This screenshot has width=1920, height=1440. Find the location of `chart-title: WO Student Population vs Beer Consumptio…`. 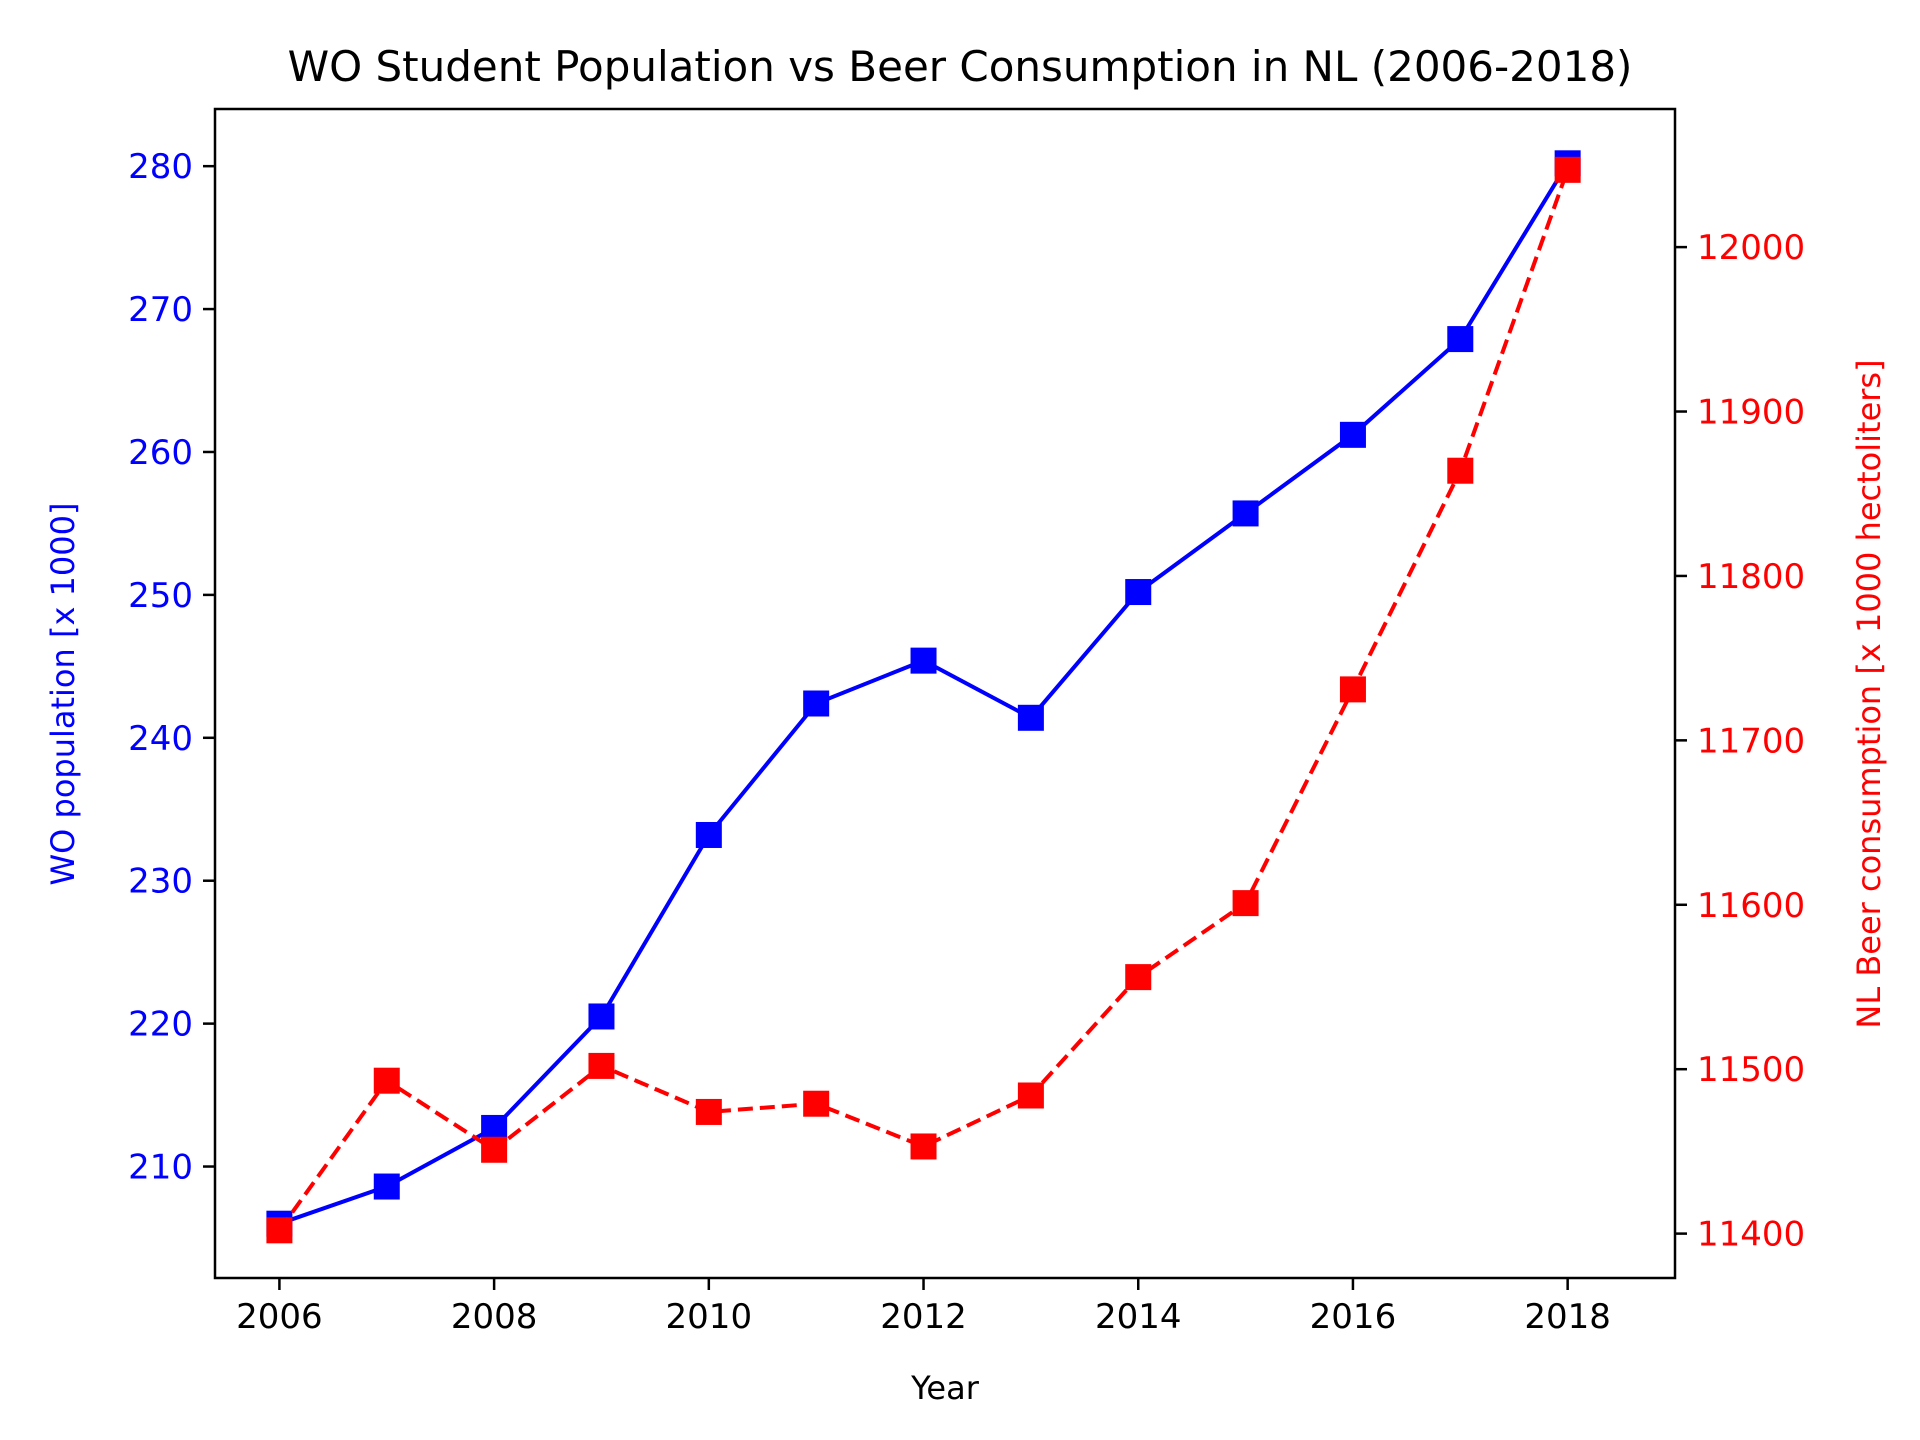

chart-title: WO Student Population vs Beer Consumptio… is located at coordinates (960, 66).